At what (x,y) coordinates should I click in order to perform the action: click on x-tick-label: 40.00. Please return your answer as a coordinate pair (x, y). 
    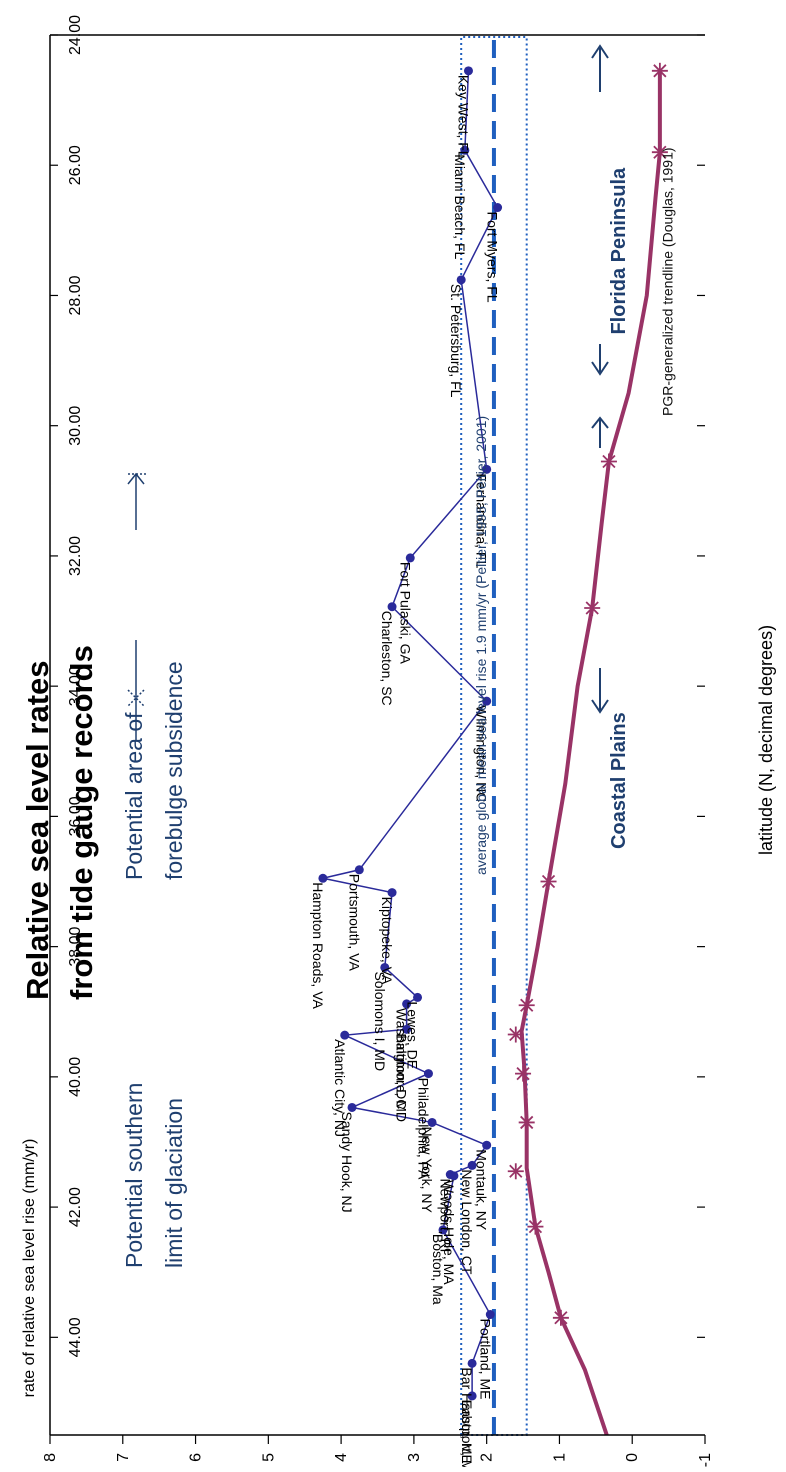
    Looking at the image, I should click on (75, 1077).